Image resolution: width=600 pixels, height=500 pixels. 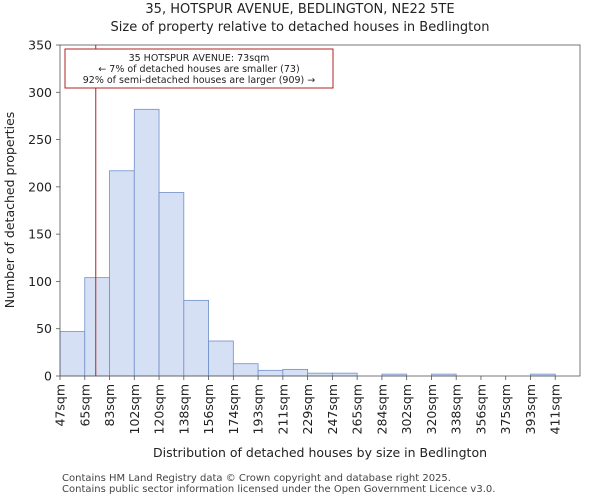 I want to click on annotation-frame, so click(x=199, y=68).